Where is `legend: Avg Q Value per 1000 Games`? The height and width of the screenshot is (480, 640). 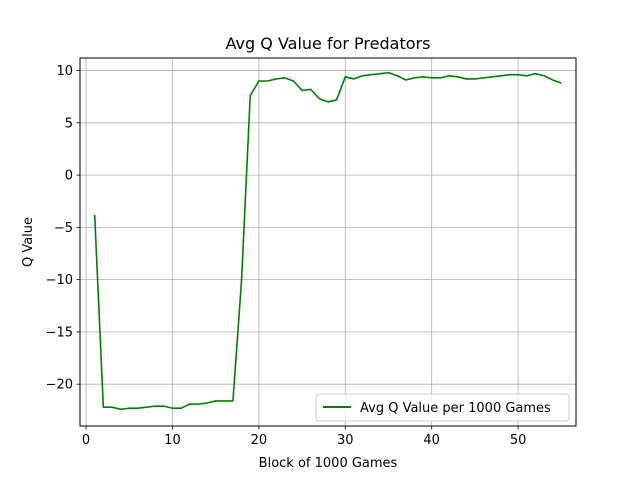 legend: Avg Q Value per 1000 Games is located at coordinates (442, 407).